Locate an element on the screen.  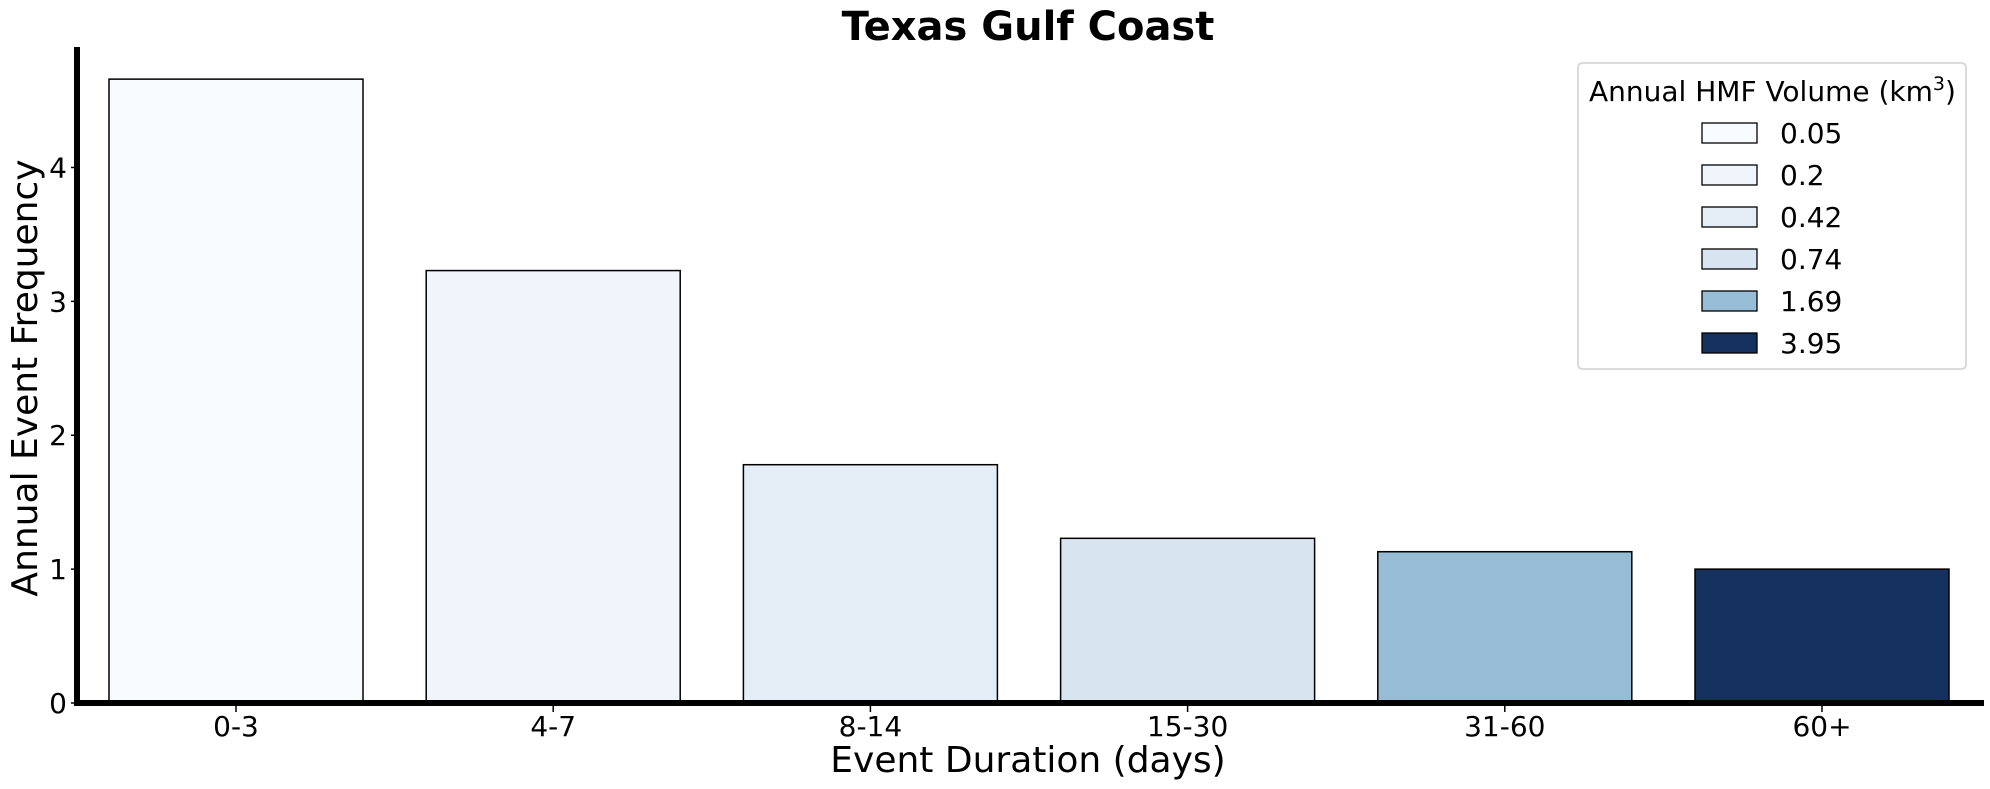
x-tick-label: 4-7 is located at coordinates (553, 726).